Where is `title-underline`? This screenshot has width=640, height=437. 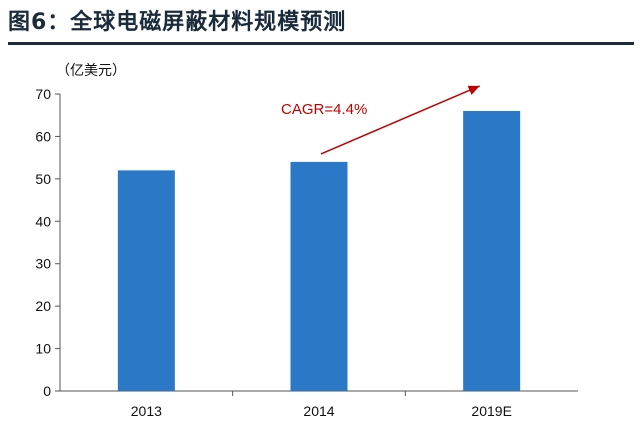
title-underline is located at coordinates (321, 43).